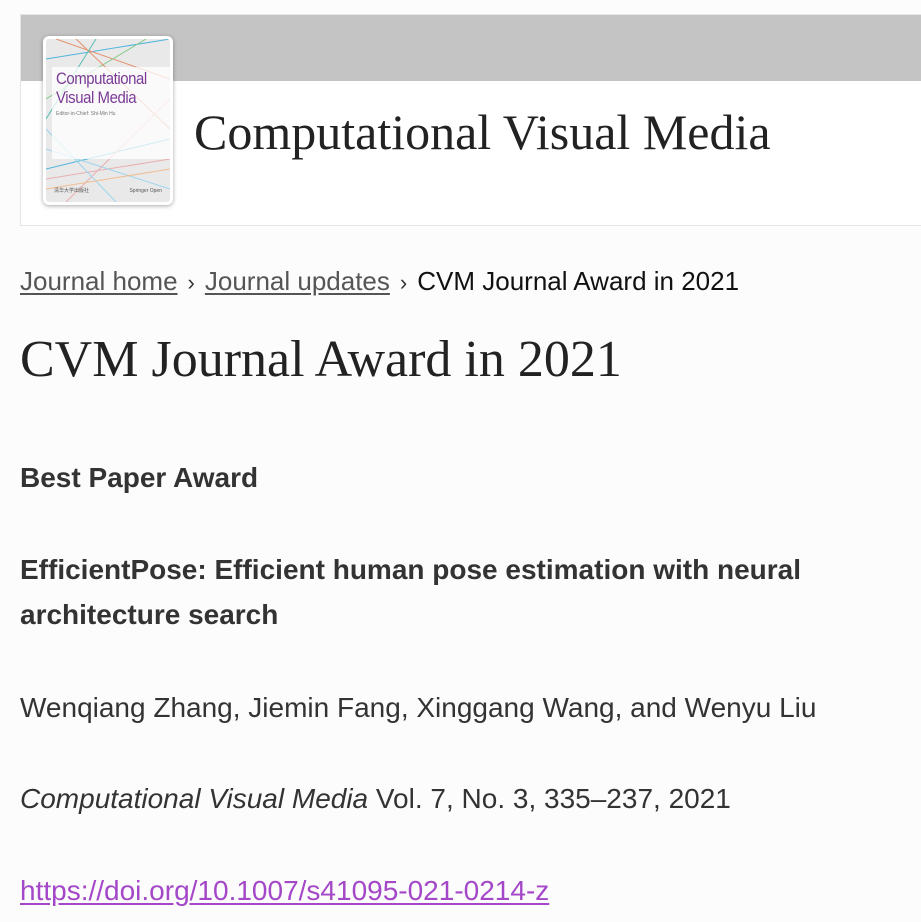 This screenshot has height=922, width=921. What do you see at coordinates (149, 614) in the screenshot?
I see `paper-title-line: architecture search` at bounding box center [149, 614].